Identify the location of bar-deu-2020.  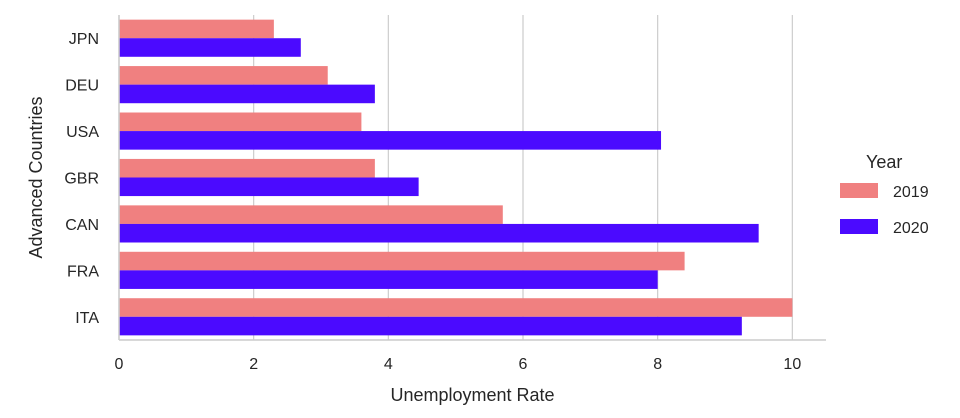
(247, 94).